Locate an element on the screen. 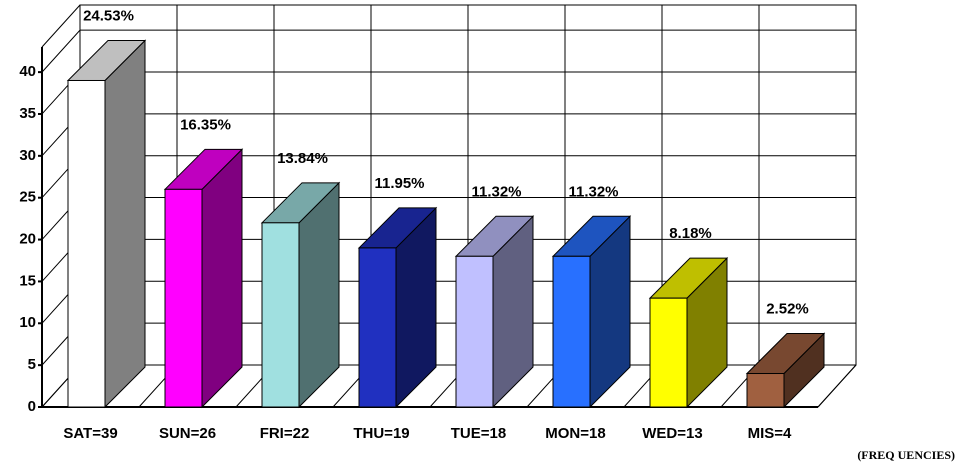  y-tick-label: 30 is located at coordinates (27, 155).